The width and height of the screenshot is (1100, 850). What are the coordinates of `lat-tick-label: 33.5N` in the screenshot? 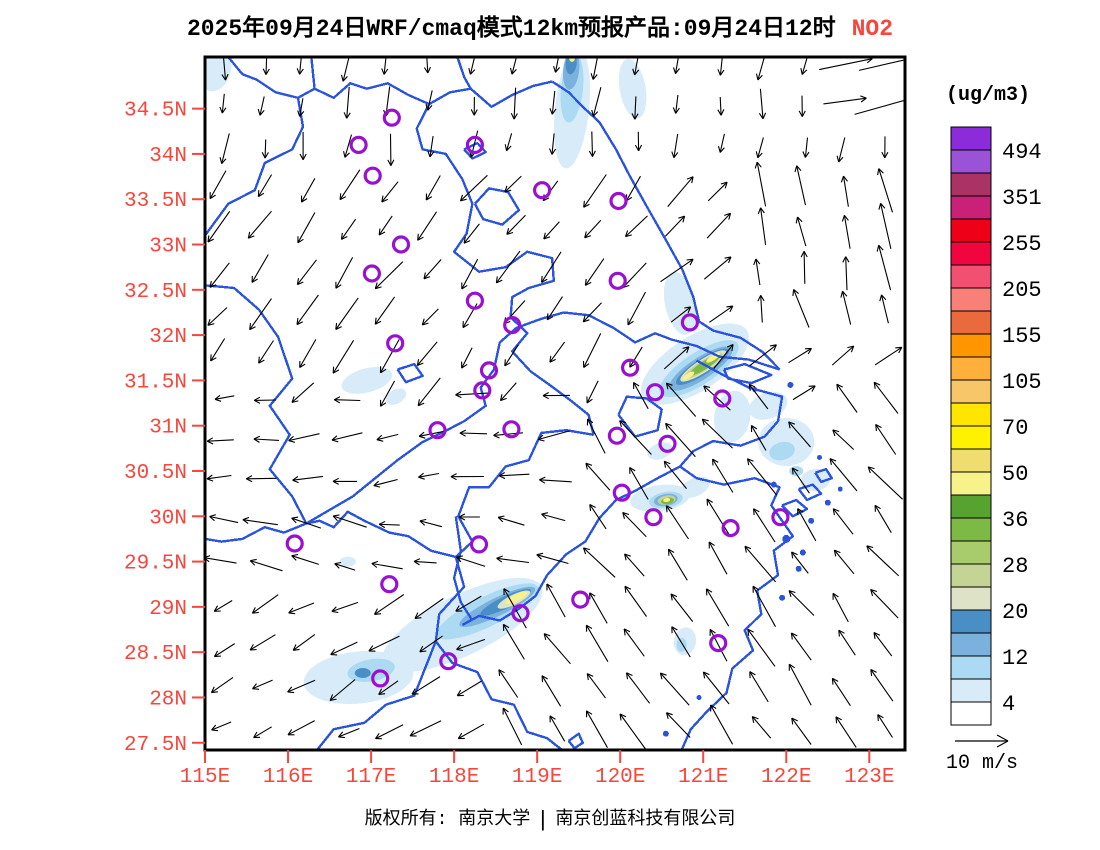 It's located at (155, 201).